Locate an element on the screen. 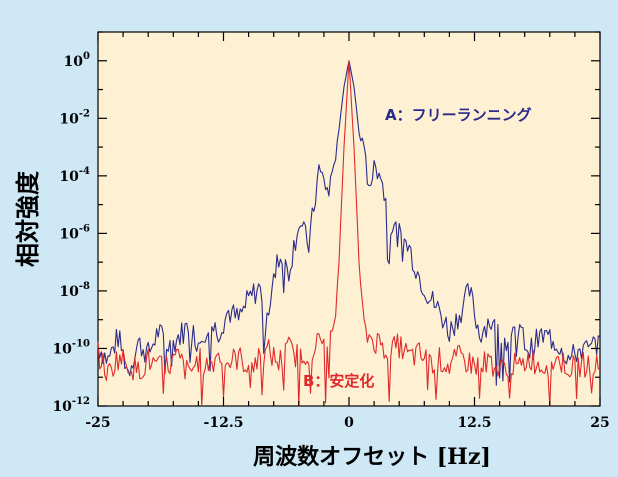 Image resolution: width=618 pixels, height=477 pixels. series-a-label: A：フリーランニング is located at coordinates (458, 115).